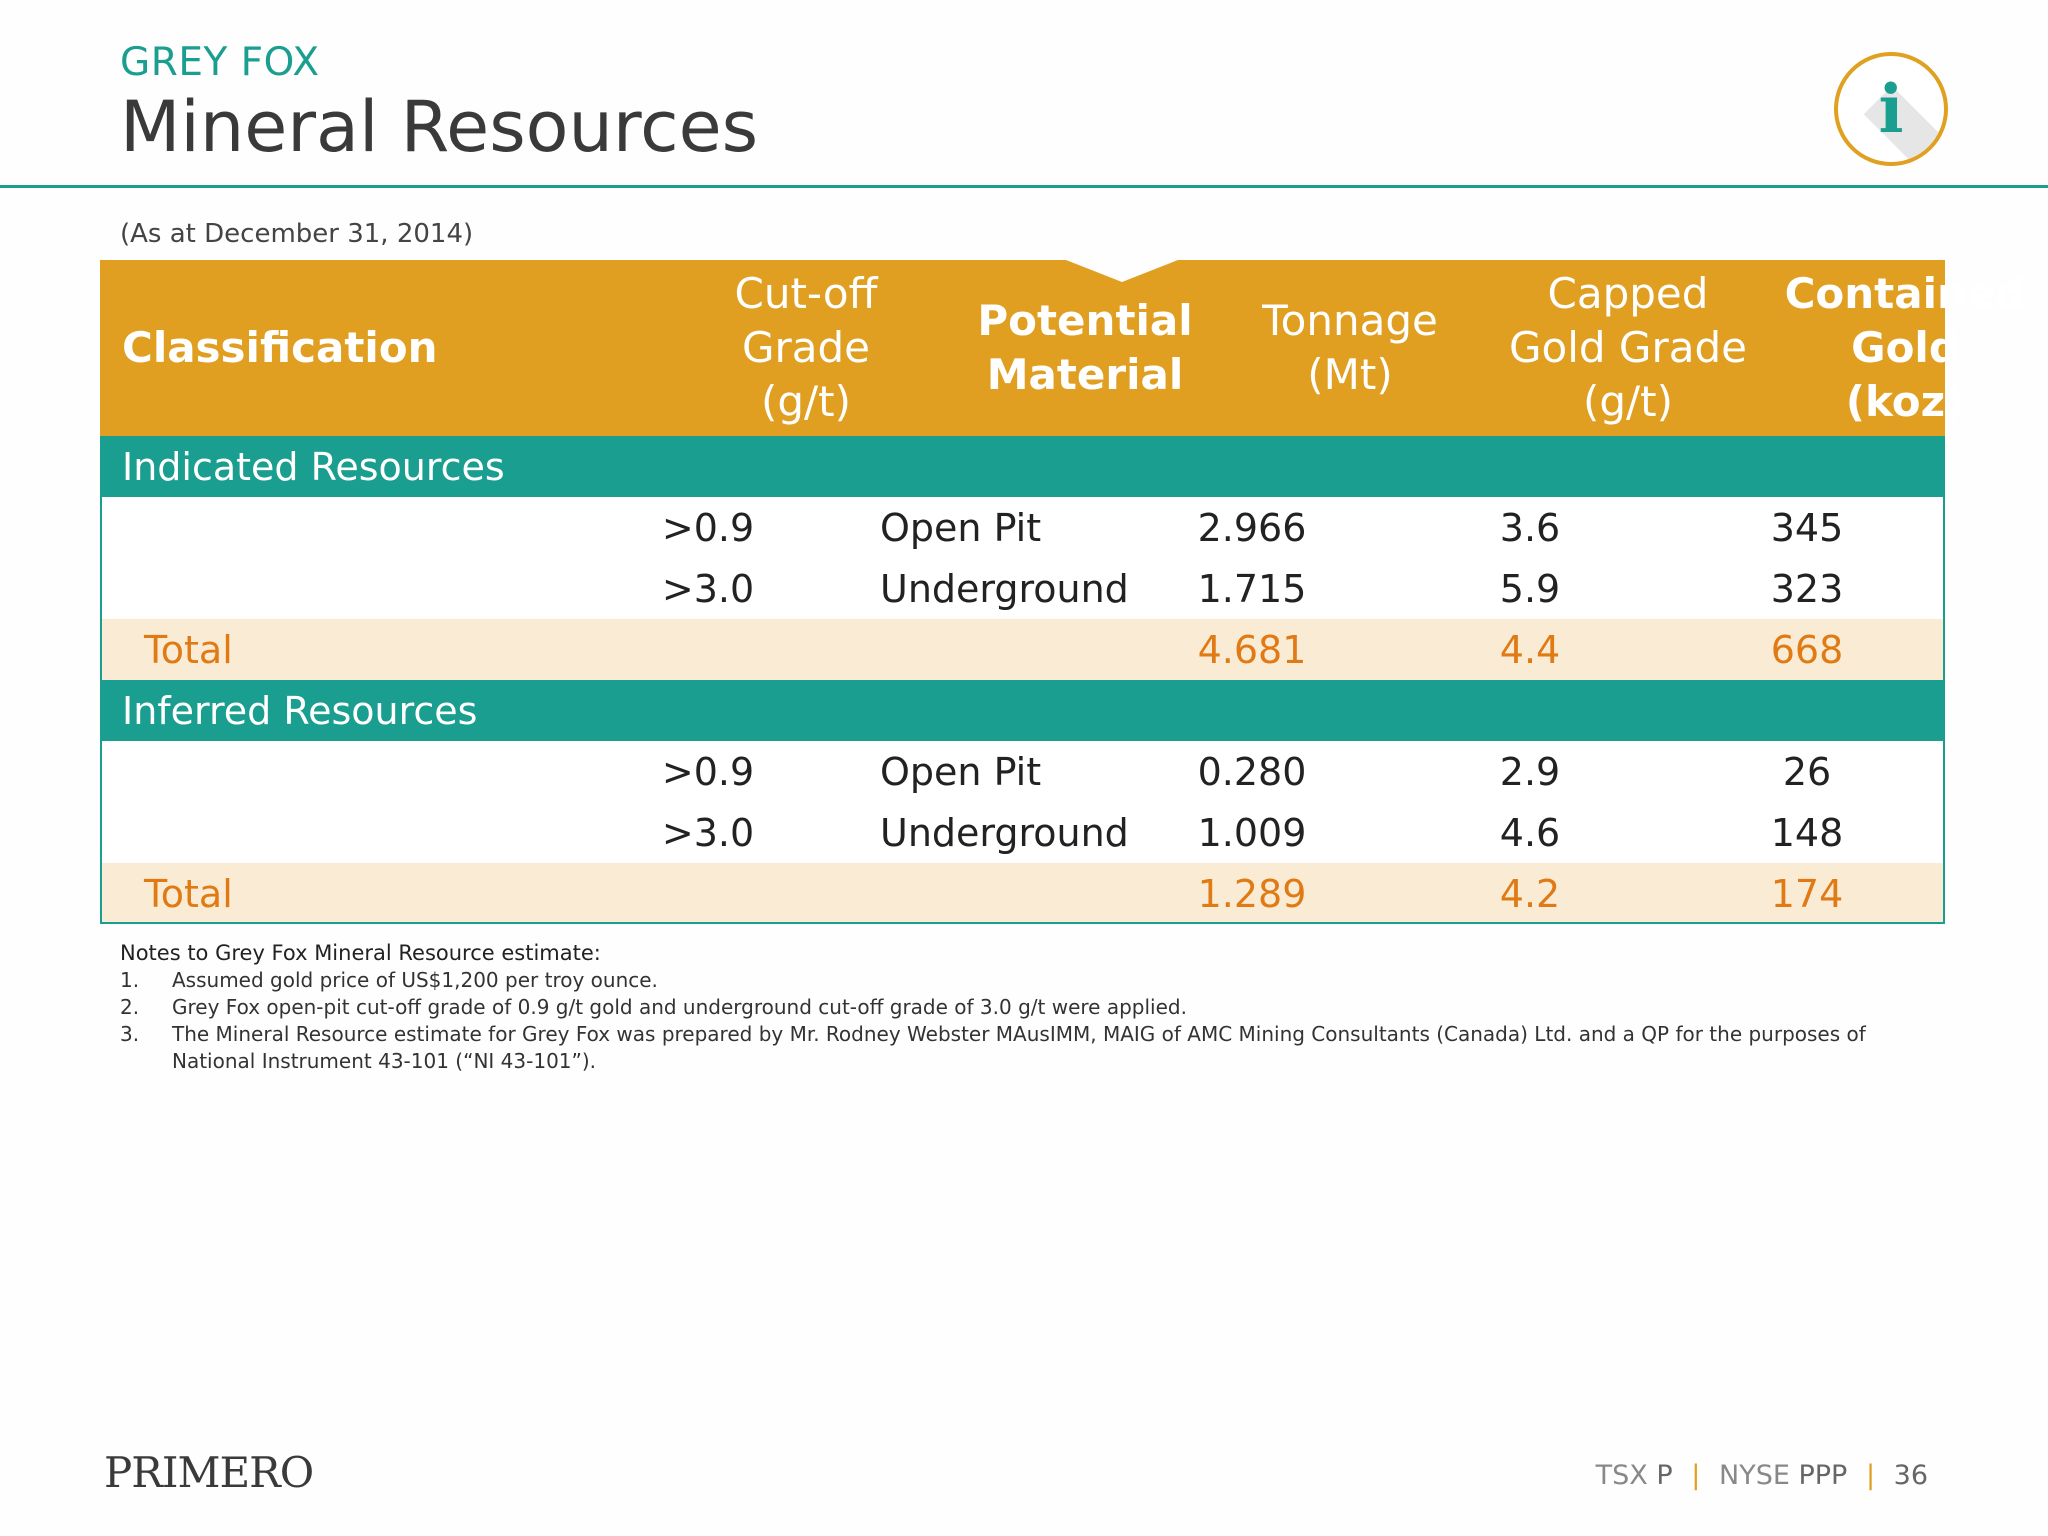  Describe the element at coordinates (1122, 271) in the screenshot. I see `header-notch` at that location.